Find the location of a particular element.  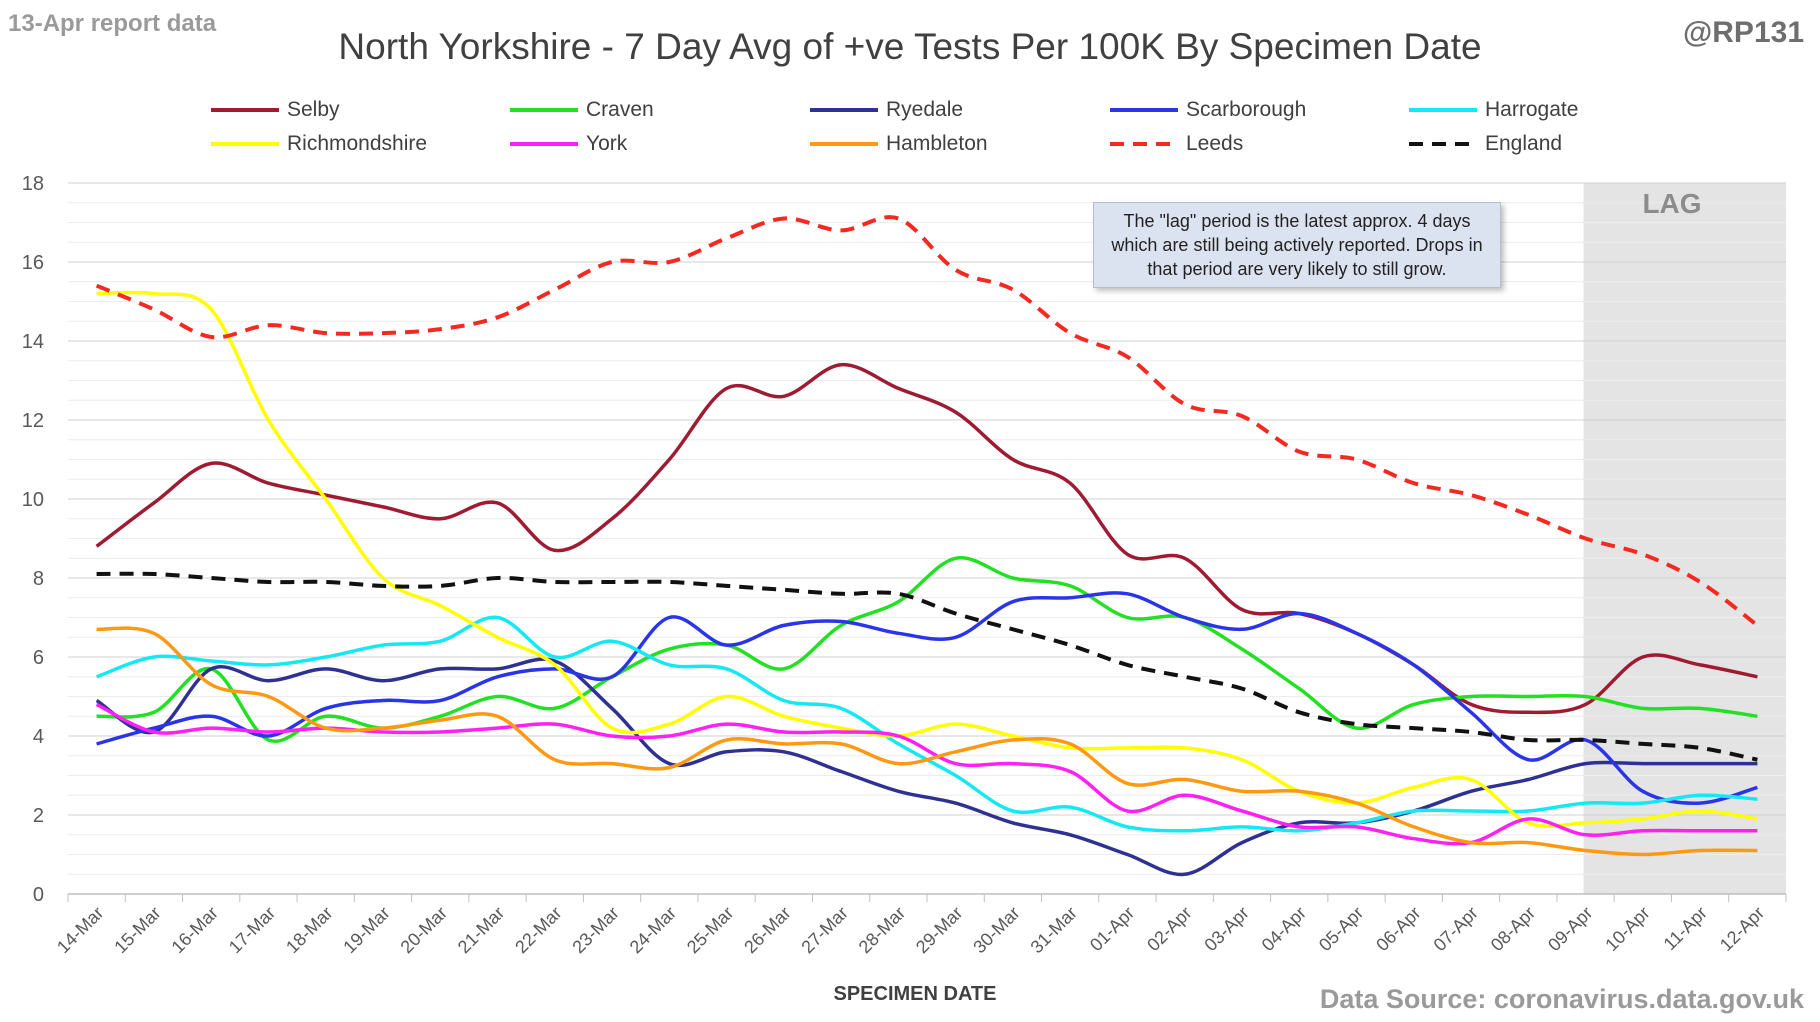

x-tick-label: 11-Apr is located at coordinates (1685, 928).